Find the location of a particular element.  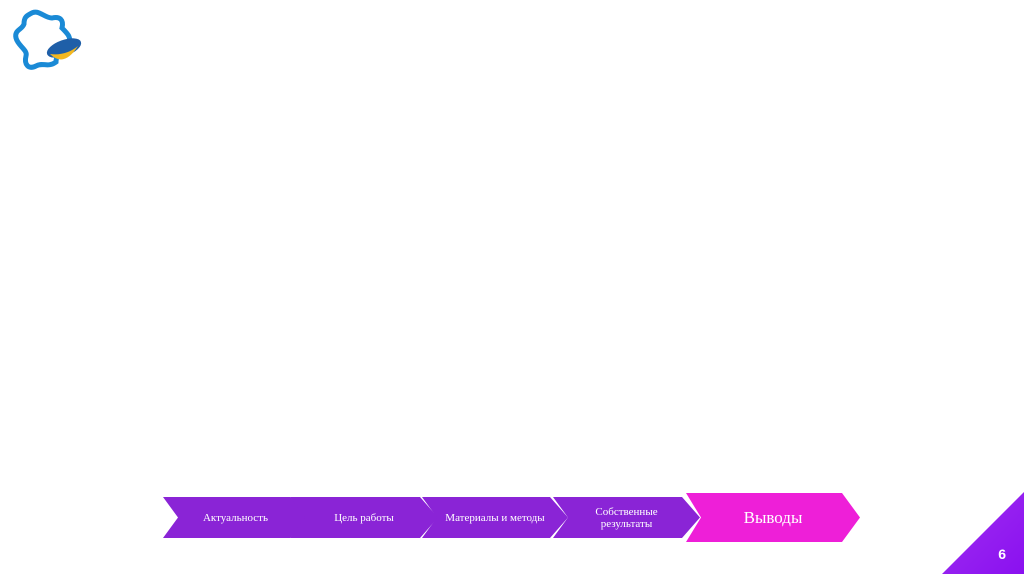

step-conclusions: Выводы is located at coordinates (773, 517).